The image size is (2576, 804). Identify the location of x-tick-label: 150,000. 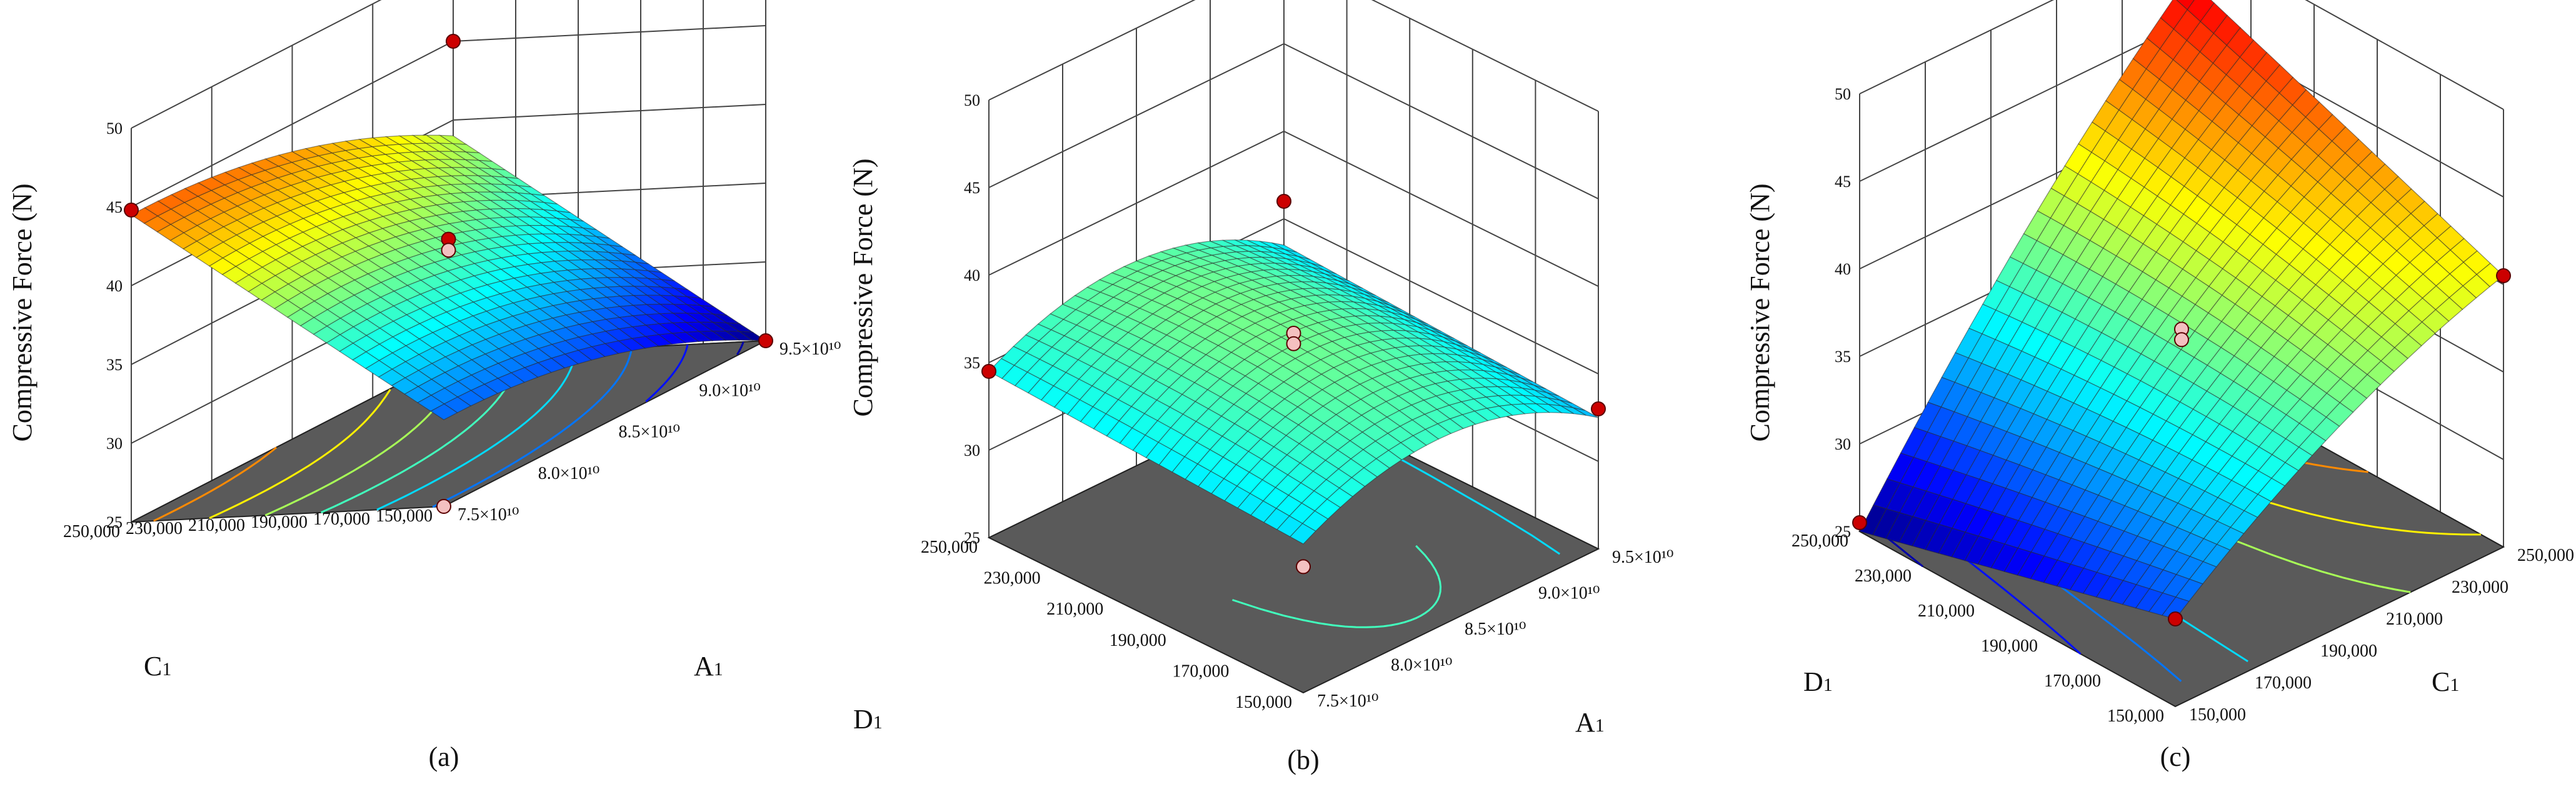
(2217, 715).